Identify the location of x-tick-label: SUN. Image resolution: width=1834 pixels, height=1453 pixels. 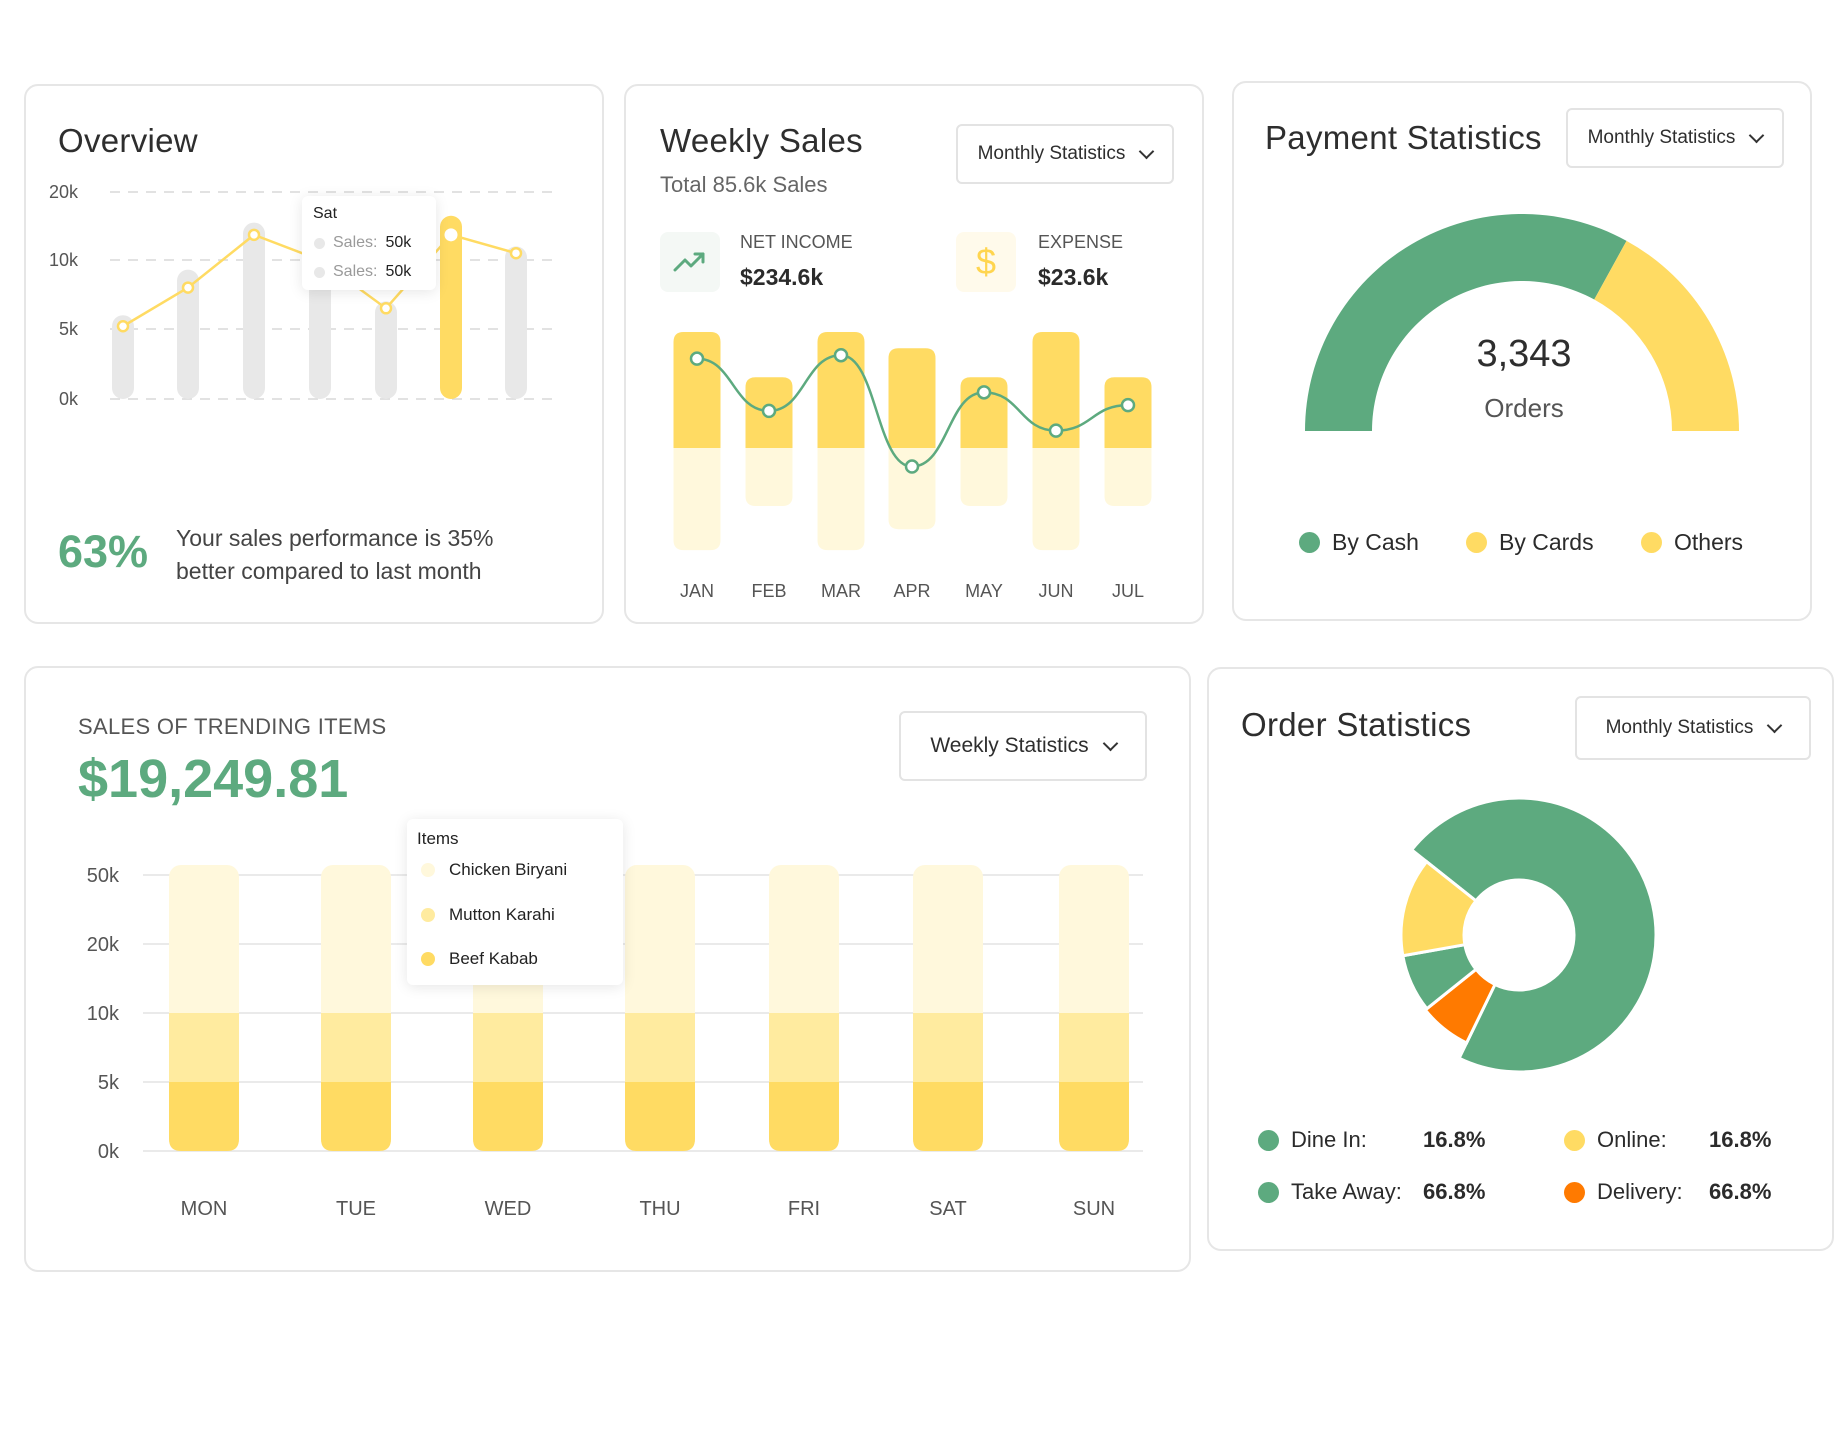
(1094, 1209).